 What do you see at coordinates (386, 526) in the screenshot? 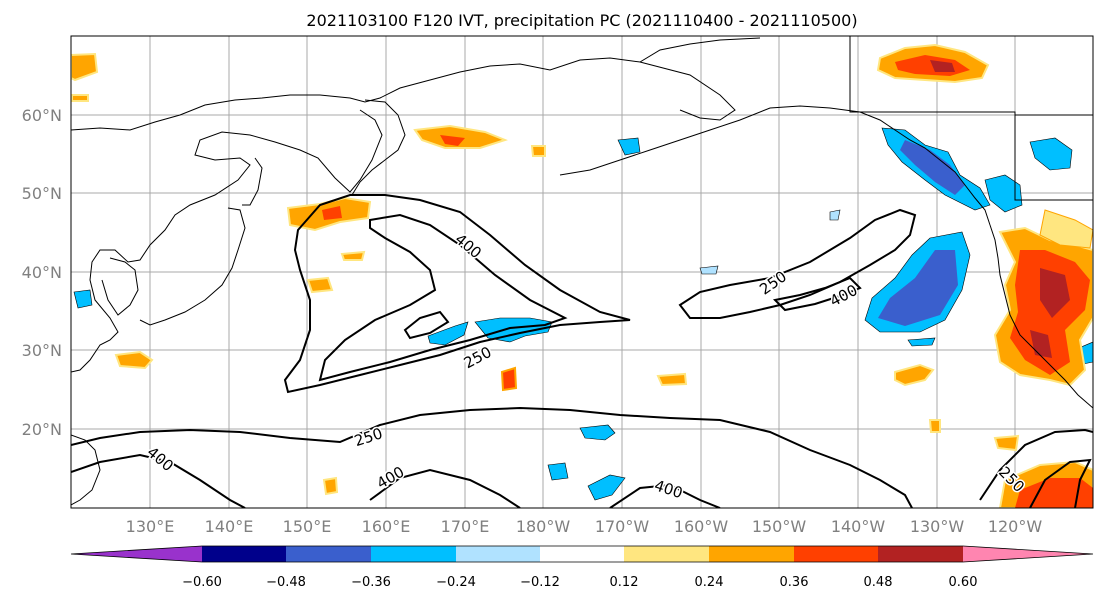
I see `lon-label-160e: 160°E` at bounding box center [386, 526].